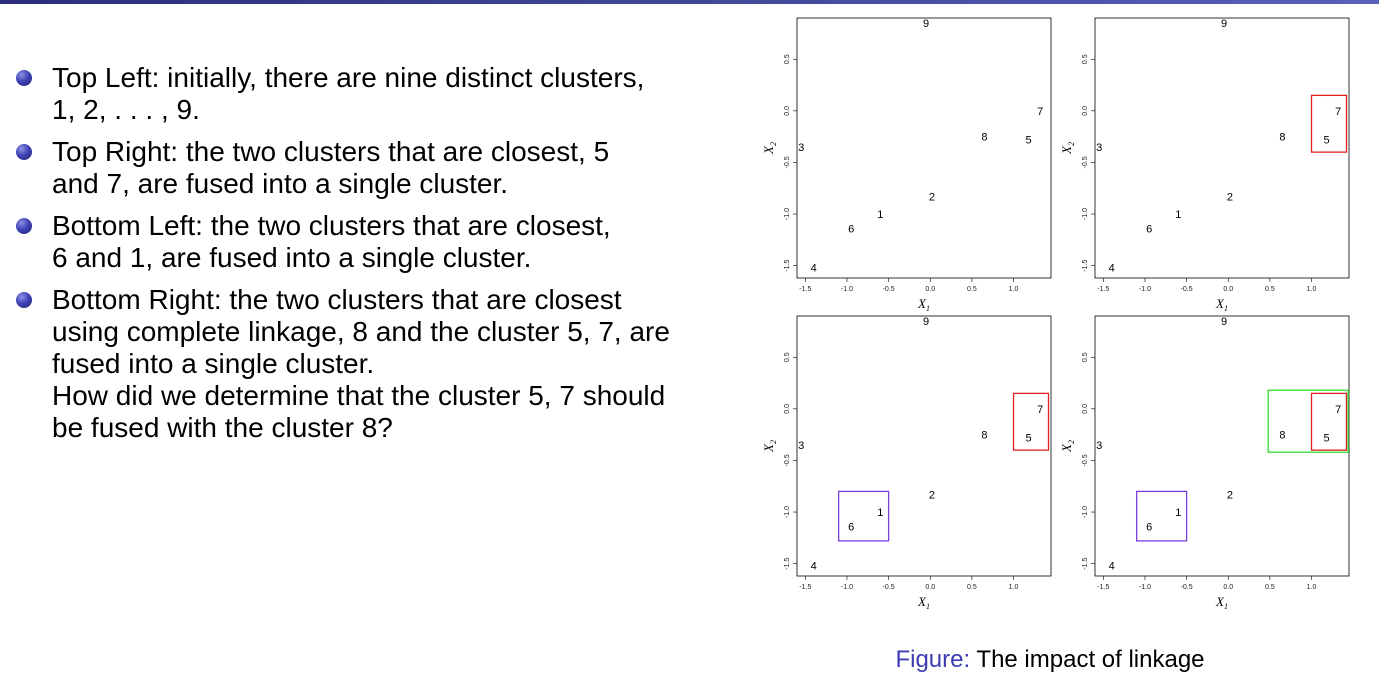  I want to click on slide-top-bar, so click(689, 2).